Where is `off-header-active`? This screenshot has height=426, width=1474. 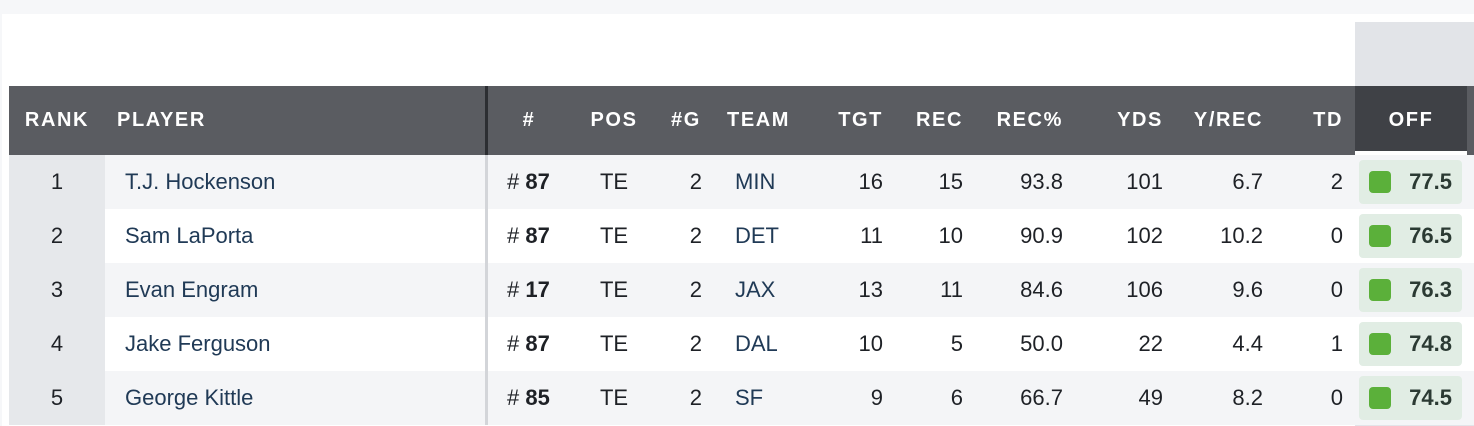 off-header-active is located at coordinates (1411, 120).